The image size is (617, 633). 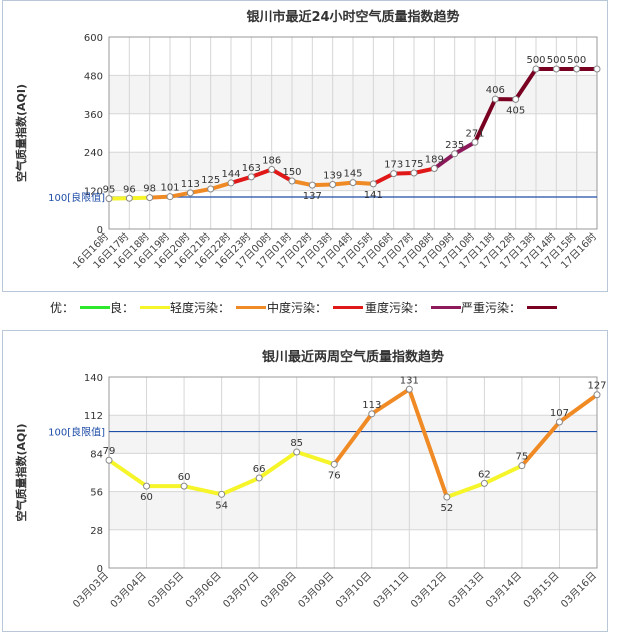 I want to click on legend-label: 中度污染：, so click(x=297, y=308).